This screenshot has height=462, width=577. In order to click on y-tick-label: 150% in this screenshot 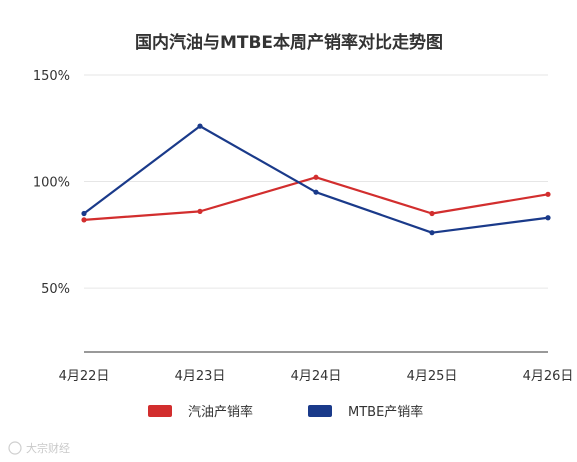, I will do `click(51, 76)`.